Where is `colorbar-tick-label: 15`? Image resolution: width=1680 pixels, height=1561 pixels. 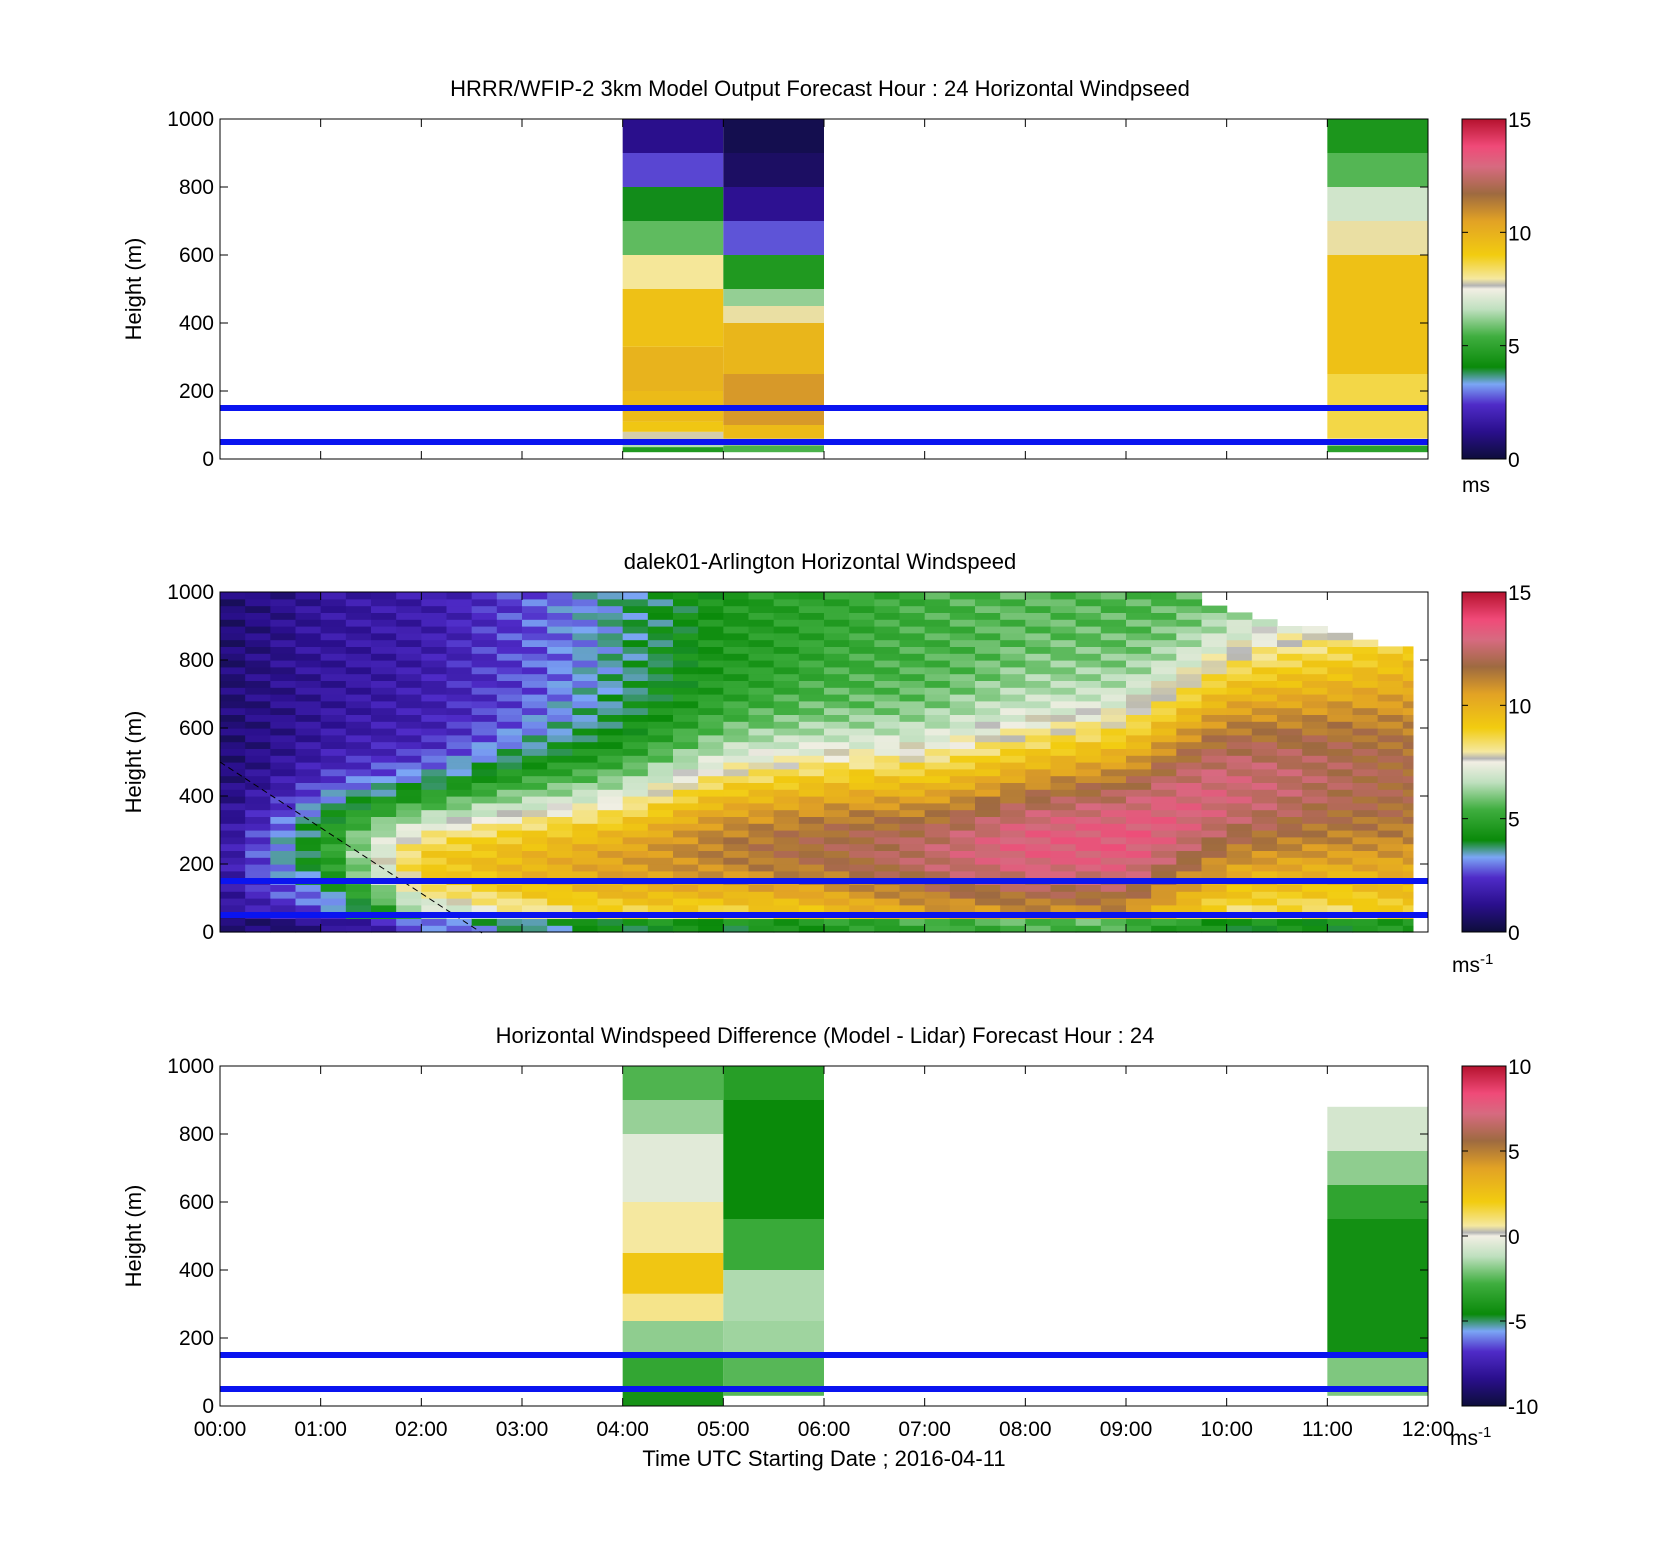 colorbar-tick-label: 15 is located at coordinates (1519, 593).